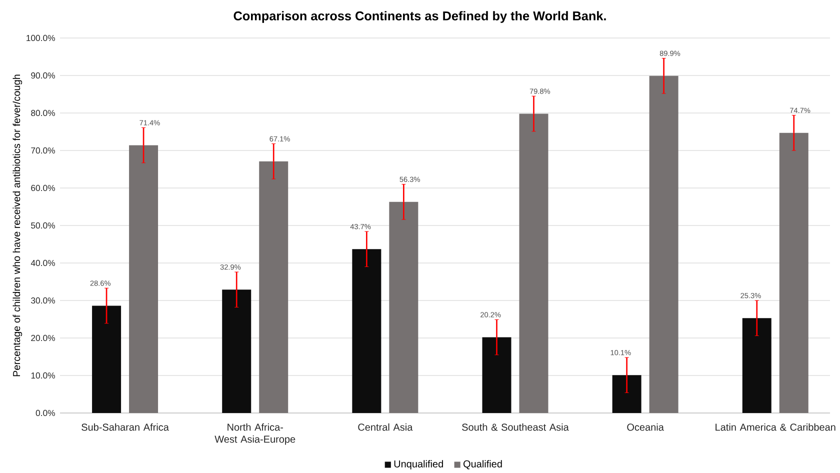 The height and width of the screenshot is (473, 840). Describe the element at coordinates (43, 225) in the screenshot. I see `y-tick-label: 50.0%` at that location.